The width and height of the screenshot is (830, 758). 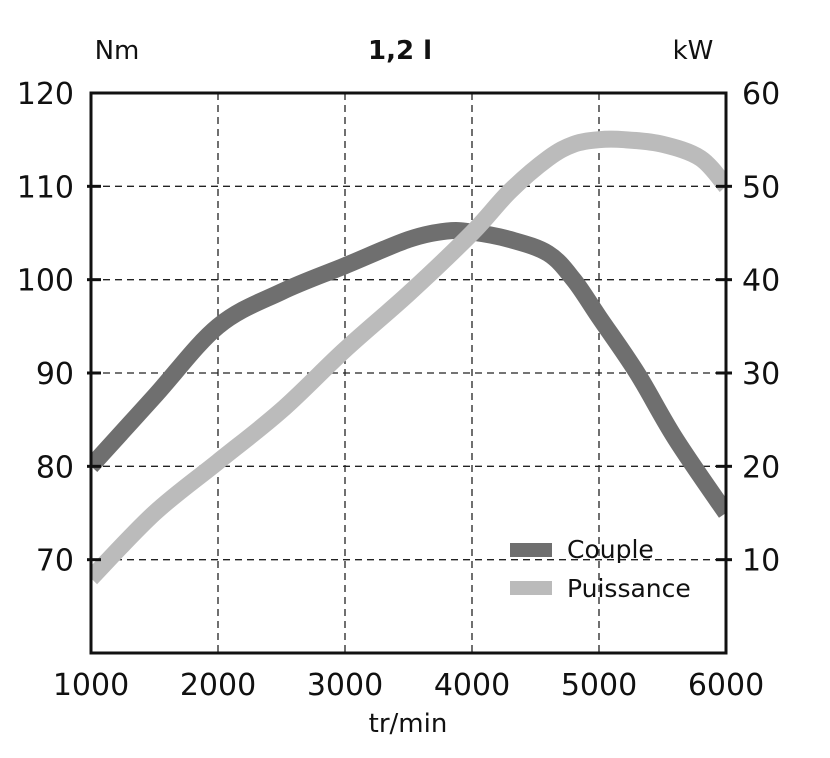 I want to click on x-axis-label: tr/min, so click(x=408, y=724).